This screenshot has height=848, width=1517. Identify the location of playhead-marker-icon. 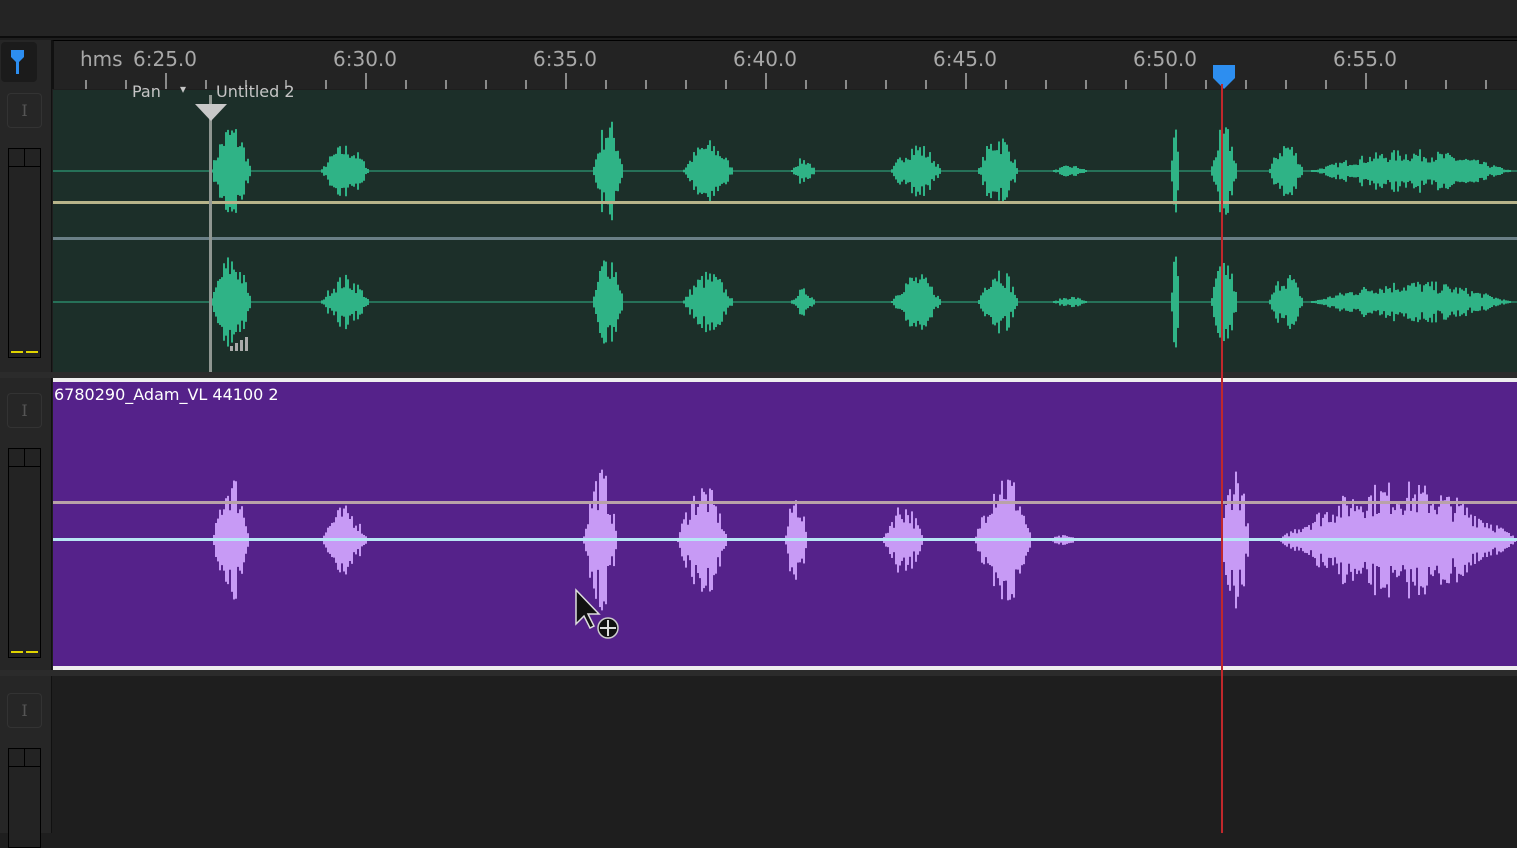
(1224, 77).